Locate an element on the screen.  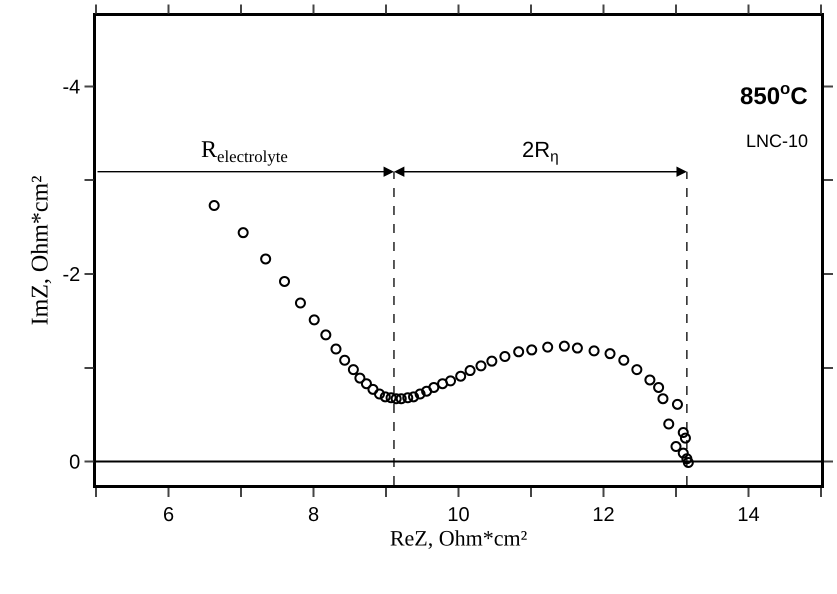
y-tick-label: -4 is located at coordinates (71, 87).